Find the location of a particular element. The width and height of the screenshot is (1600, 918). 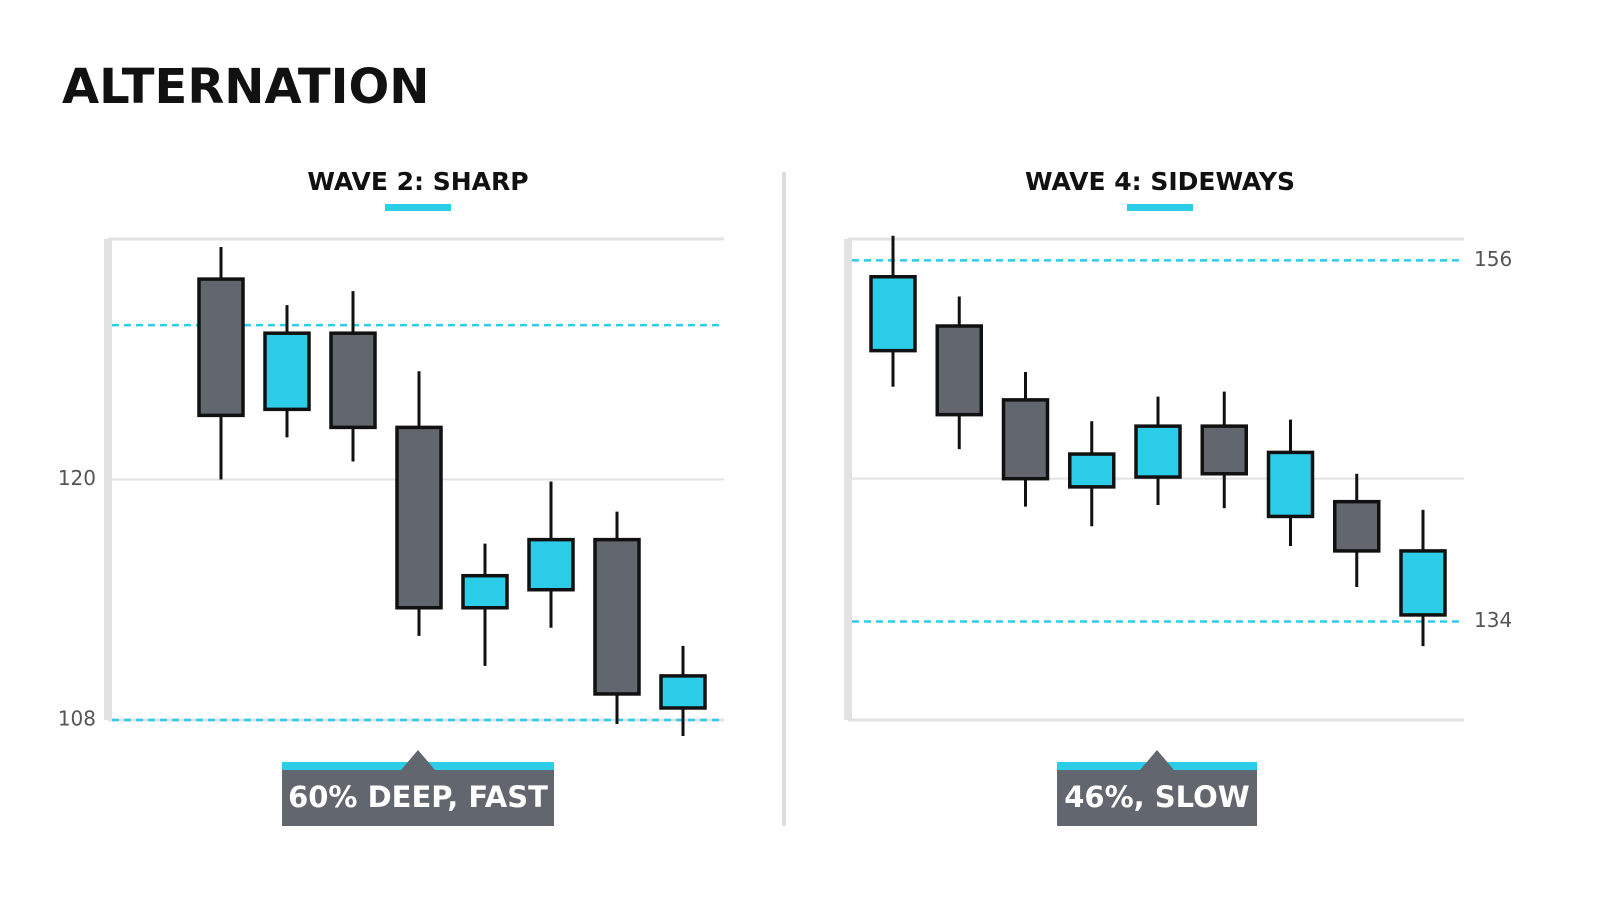

y-tick-label: 156 is located at coordinates (1493, 259).